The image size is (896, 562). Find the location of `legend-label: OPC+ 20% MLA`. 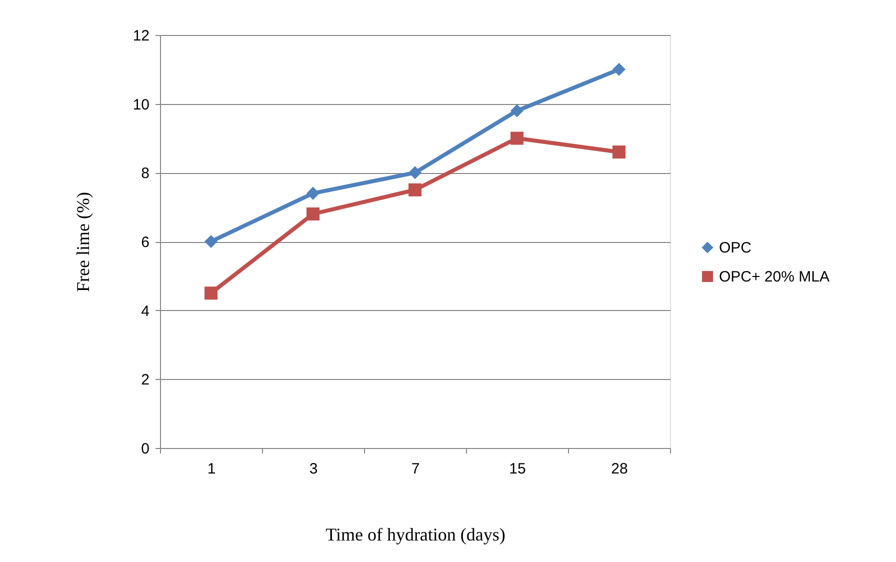

legend-label: OPC+ 20% MLA is located at coordinates (774, 277).